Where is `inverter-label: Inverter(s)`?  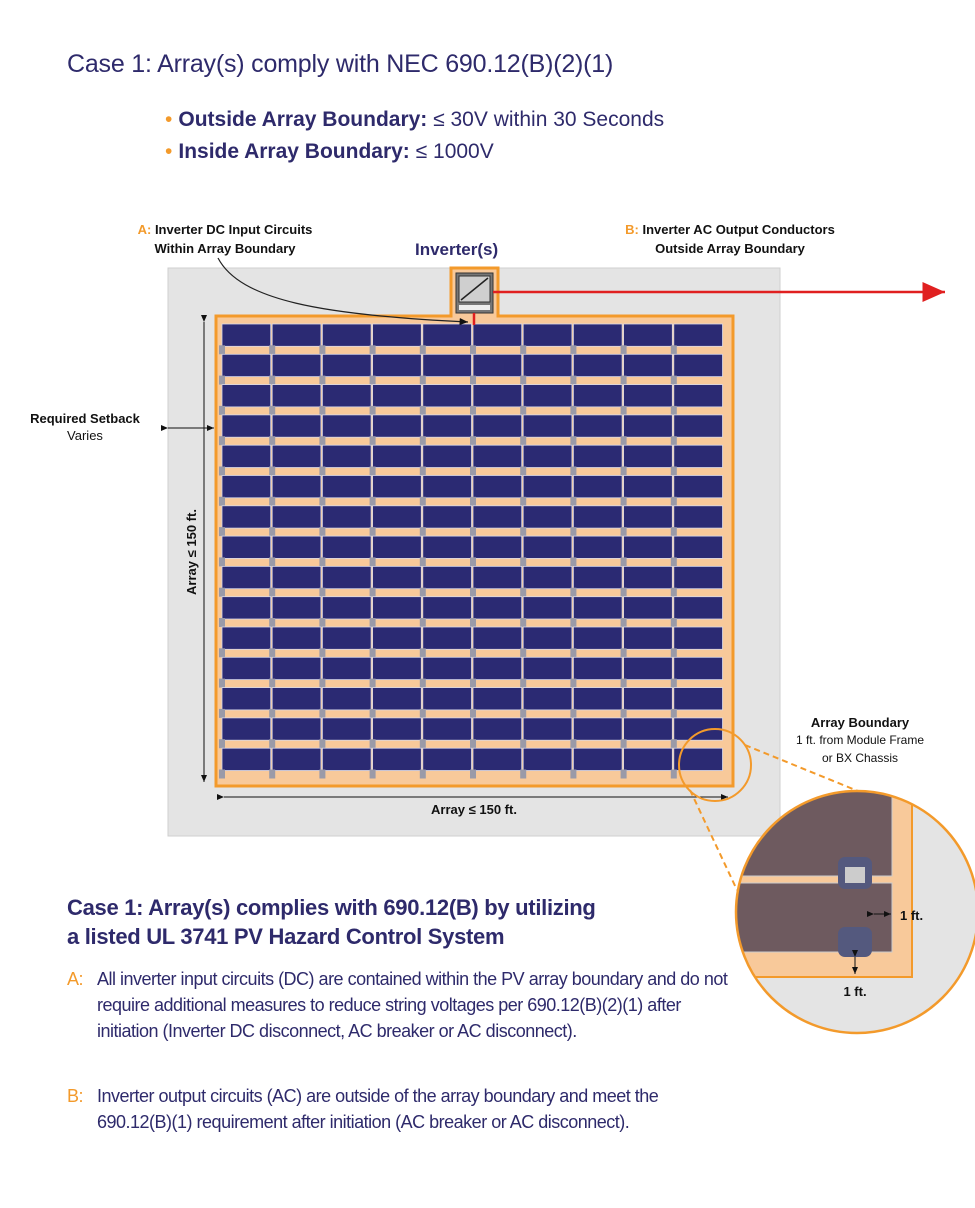 inverter-label: Inverter(s) is located at coordinates (457, 249).